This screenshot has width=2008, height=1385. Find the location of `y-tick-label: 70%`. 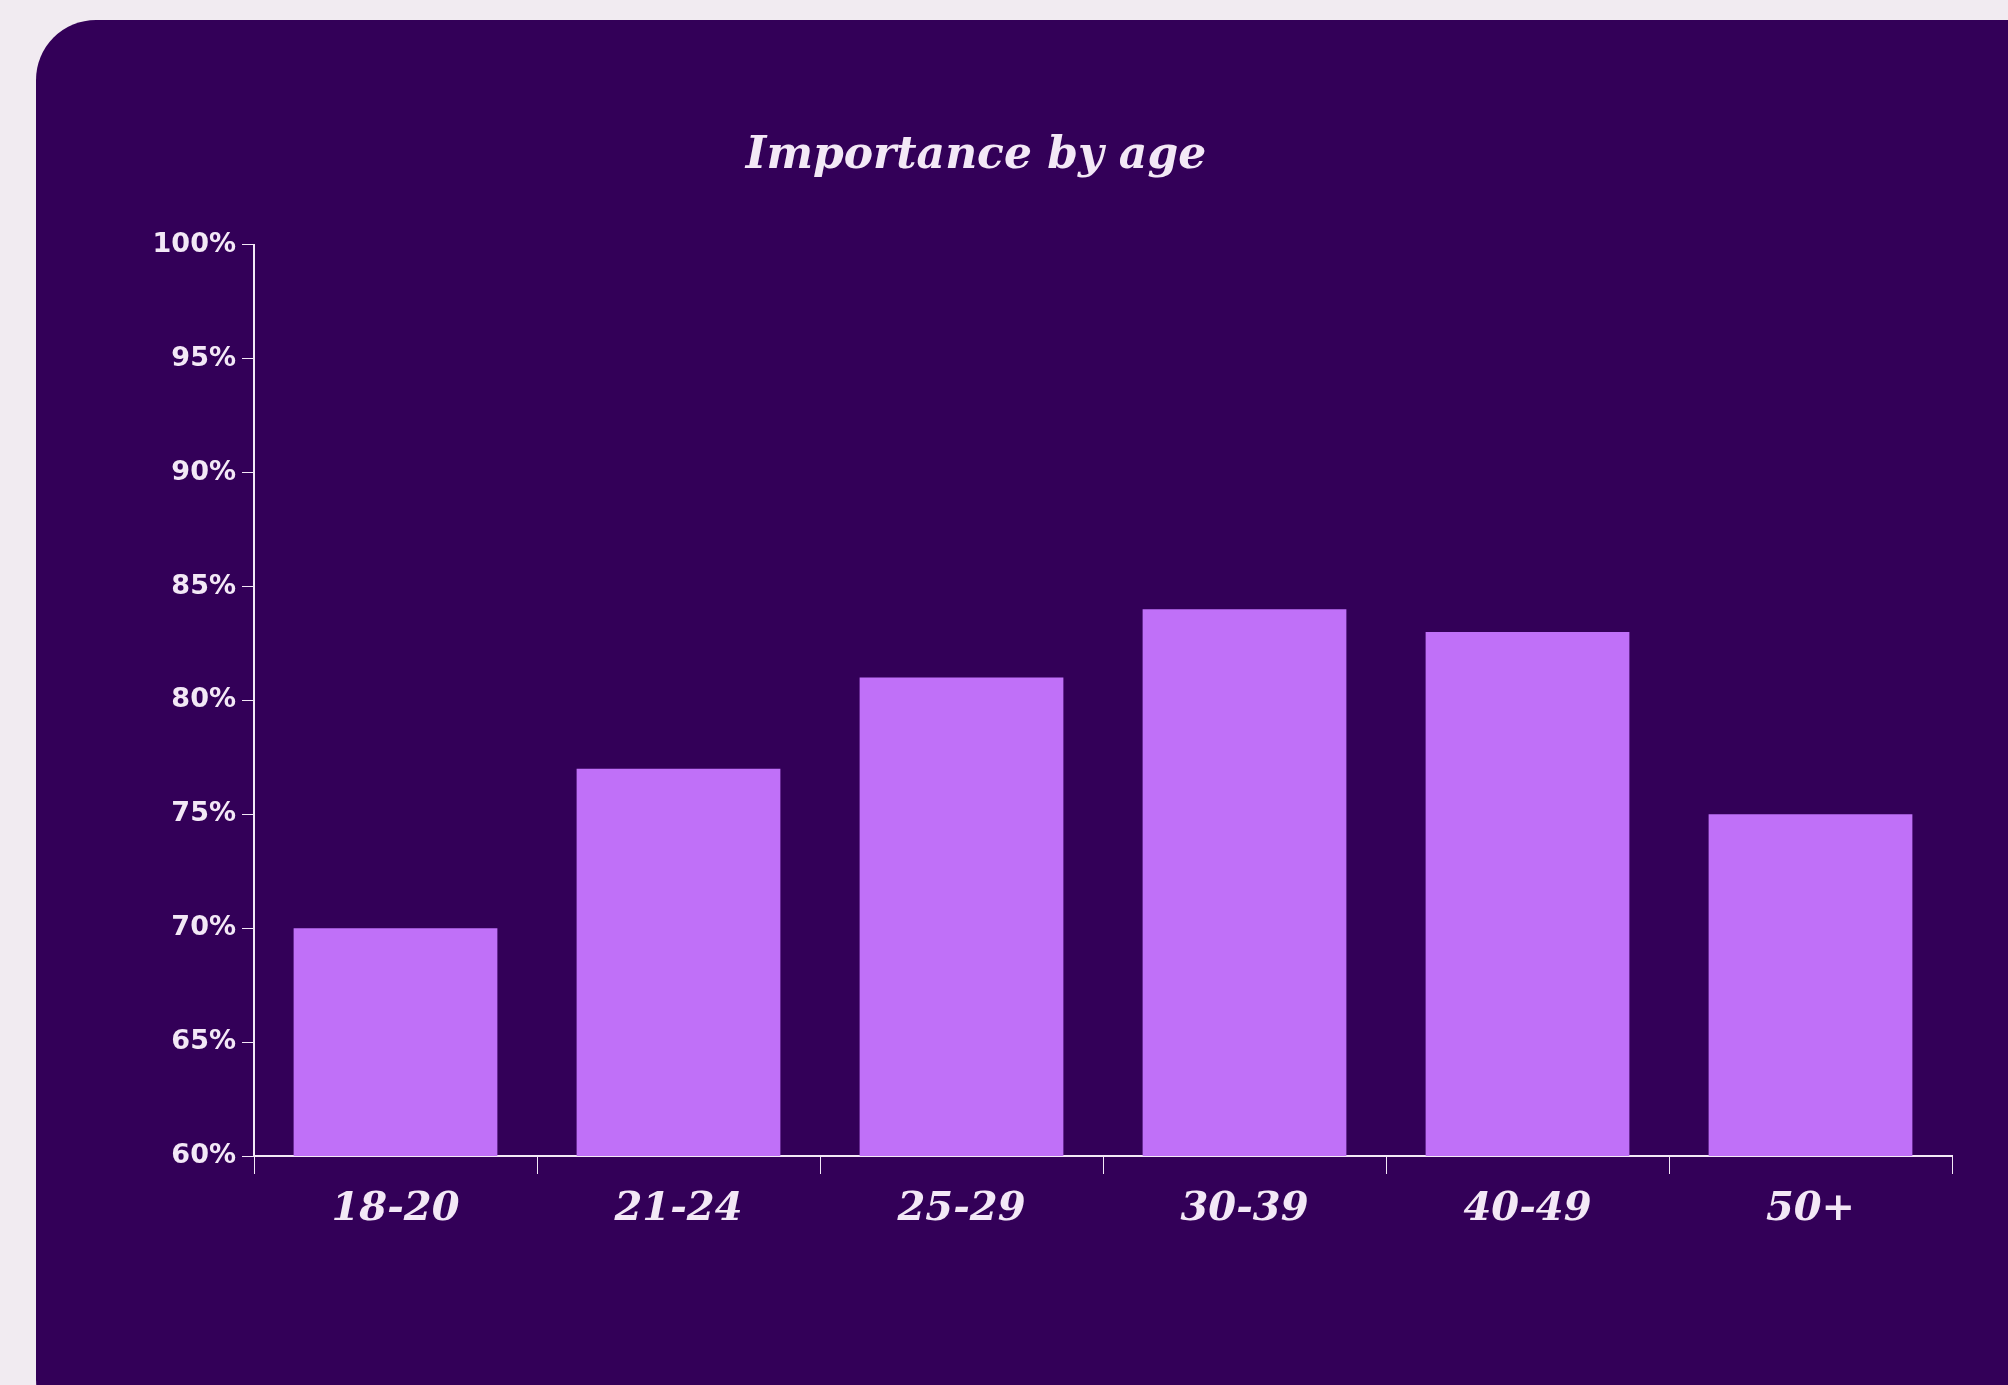

y-tick-label: 70% is located at coordinates (203, 926).